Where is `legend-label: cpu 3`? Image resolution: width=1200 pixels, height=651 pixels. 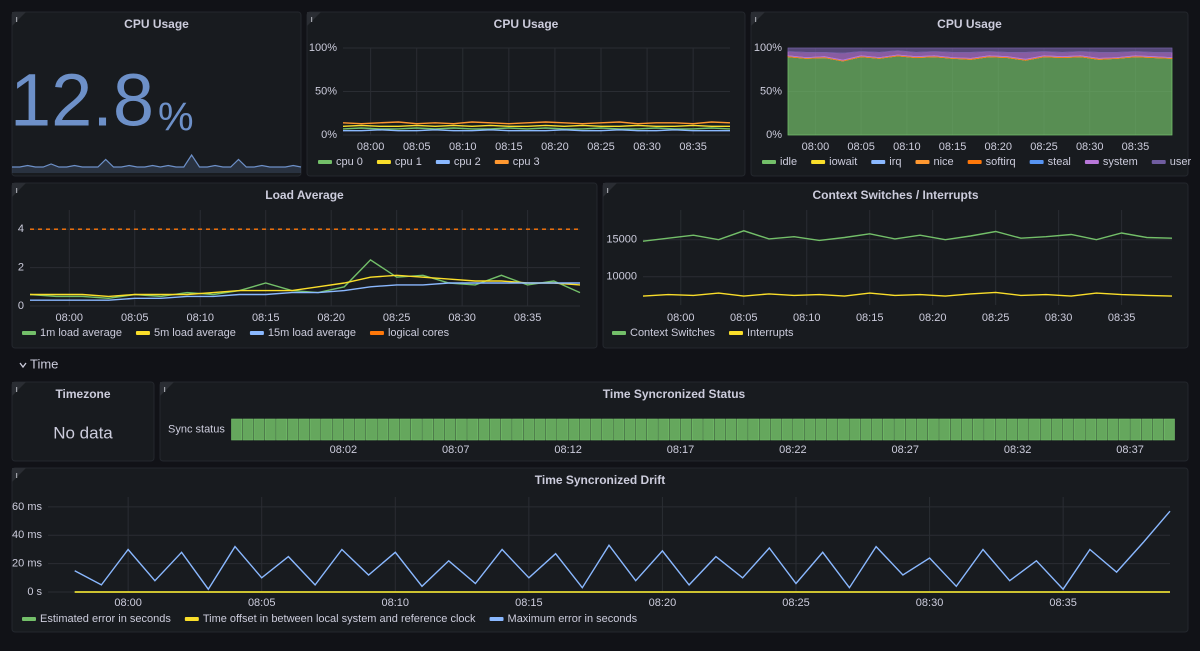
legend-label: cpu 3 is located at coordinates (526, 162).